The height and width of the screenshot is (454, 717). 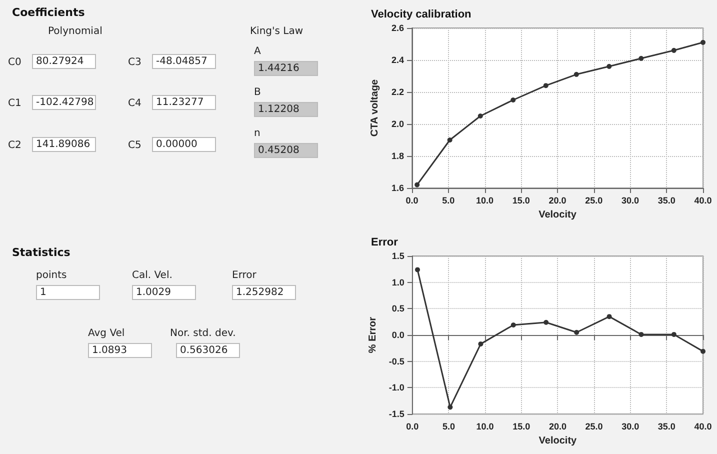 I want to click on text: Coefficients, so click(x=48, y=12).